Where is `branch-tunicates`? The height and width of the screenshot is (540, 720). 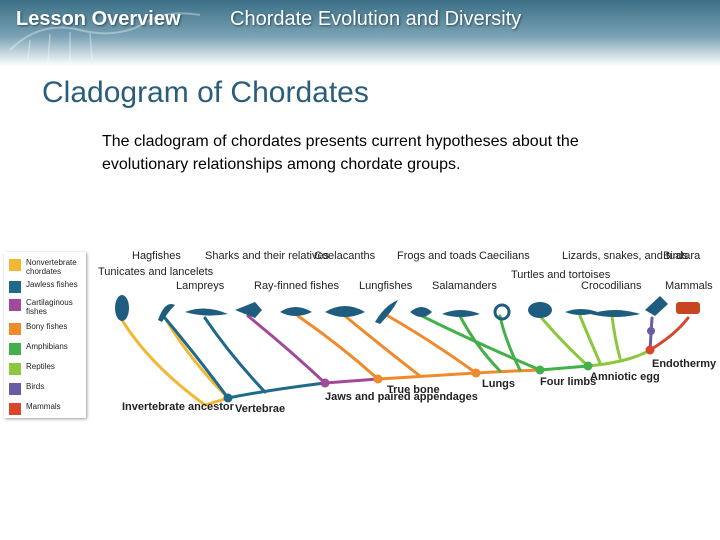 branch-tunicates is located at coordinates (163, 362).